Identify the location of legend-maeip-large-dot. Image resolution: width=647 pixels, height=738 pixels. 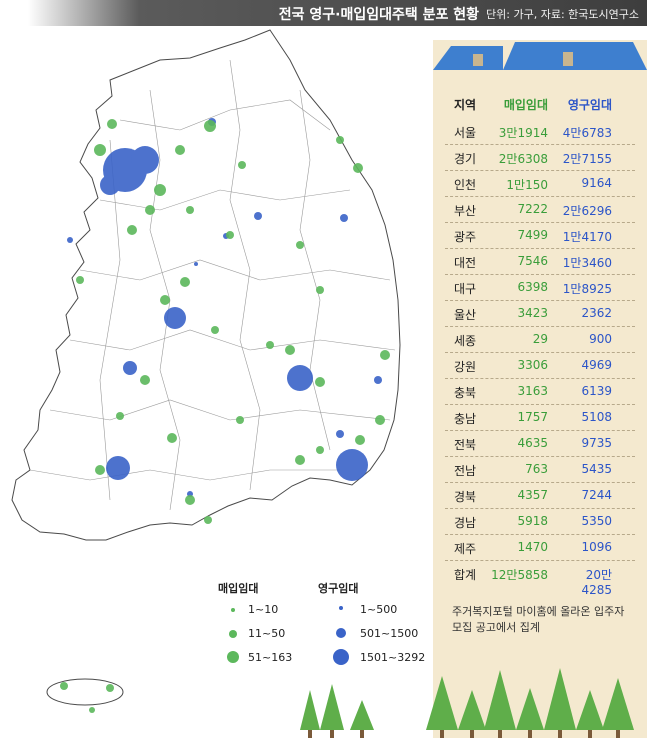
(233, 657).